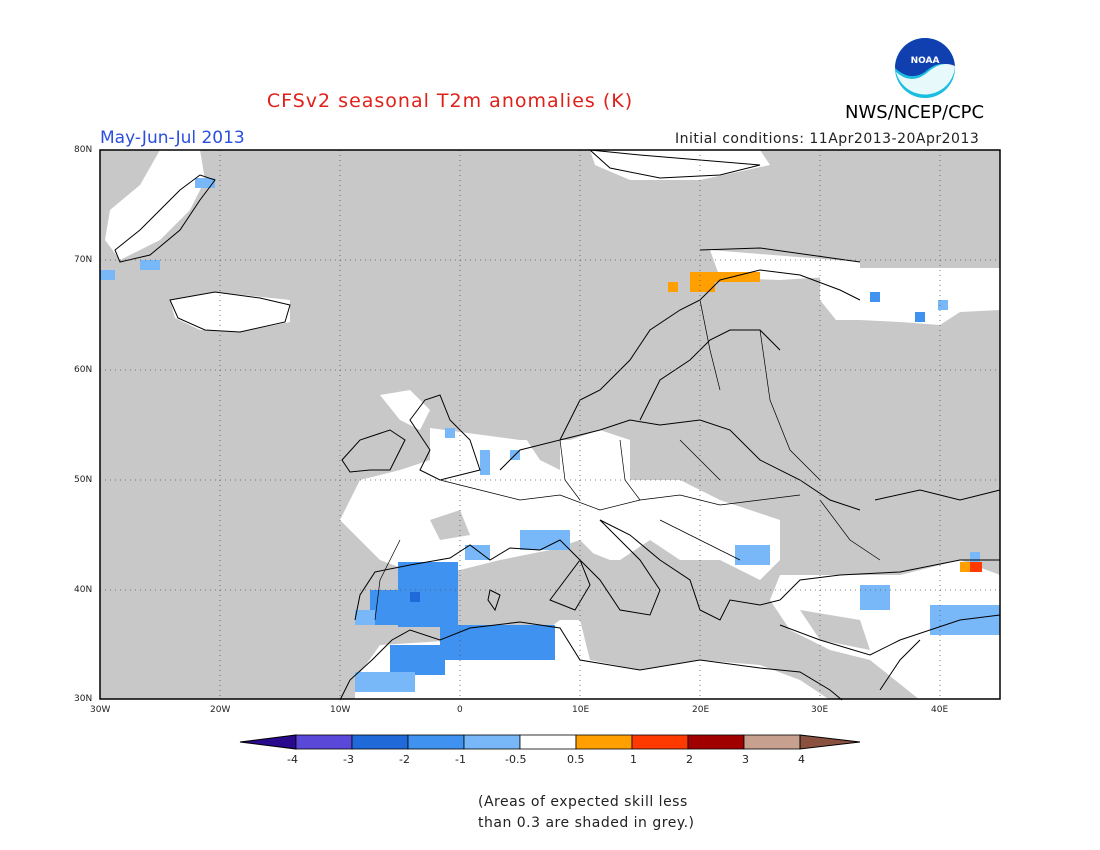 The height and width of the screenshot is (850, 1100). What do you see at coordinates (581, 710) in the screenshot?
I see `lon-label: 10E` at bounding box center [581, 710].